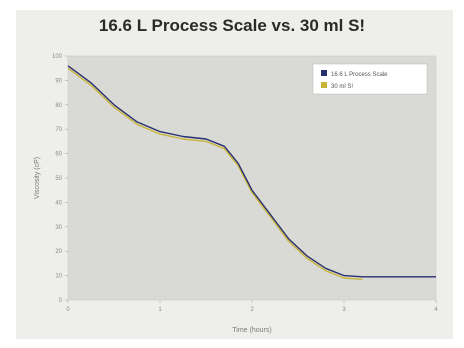 The image size is (464, 348). What do you see at coordinates (359, 75) in the screenshot?
I see `legend-label-series-1: 16.6 L Process Scale` at bounding box center [359, 75].